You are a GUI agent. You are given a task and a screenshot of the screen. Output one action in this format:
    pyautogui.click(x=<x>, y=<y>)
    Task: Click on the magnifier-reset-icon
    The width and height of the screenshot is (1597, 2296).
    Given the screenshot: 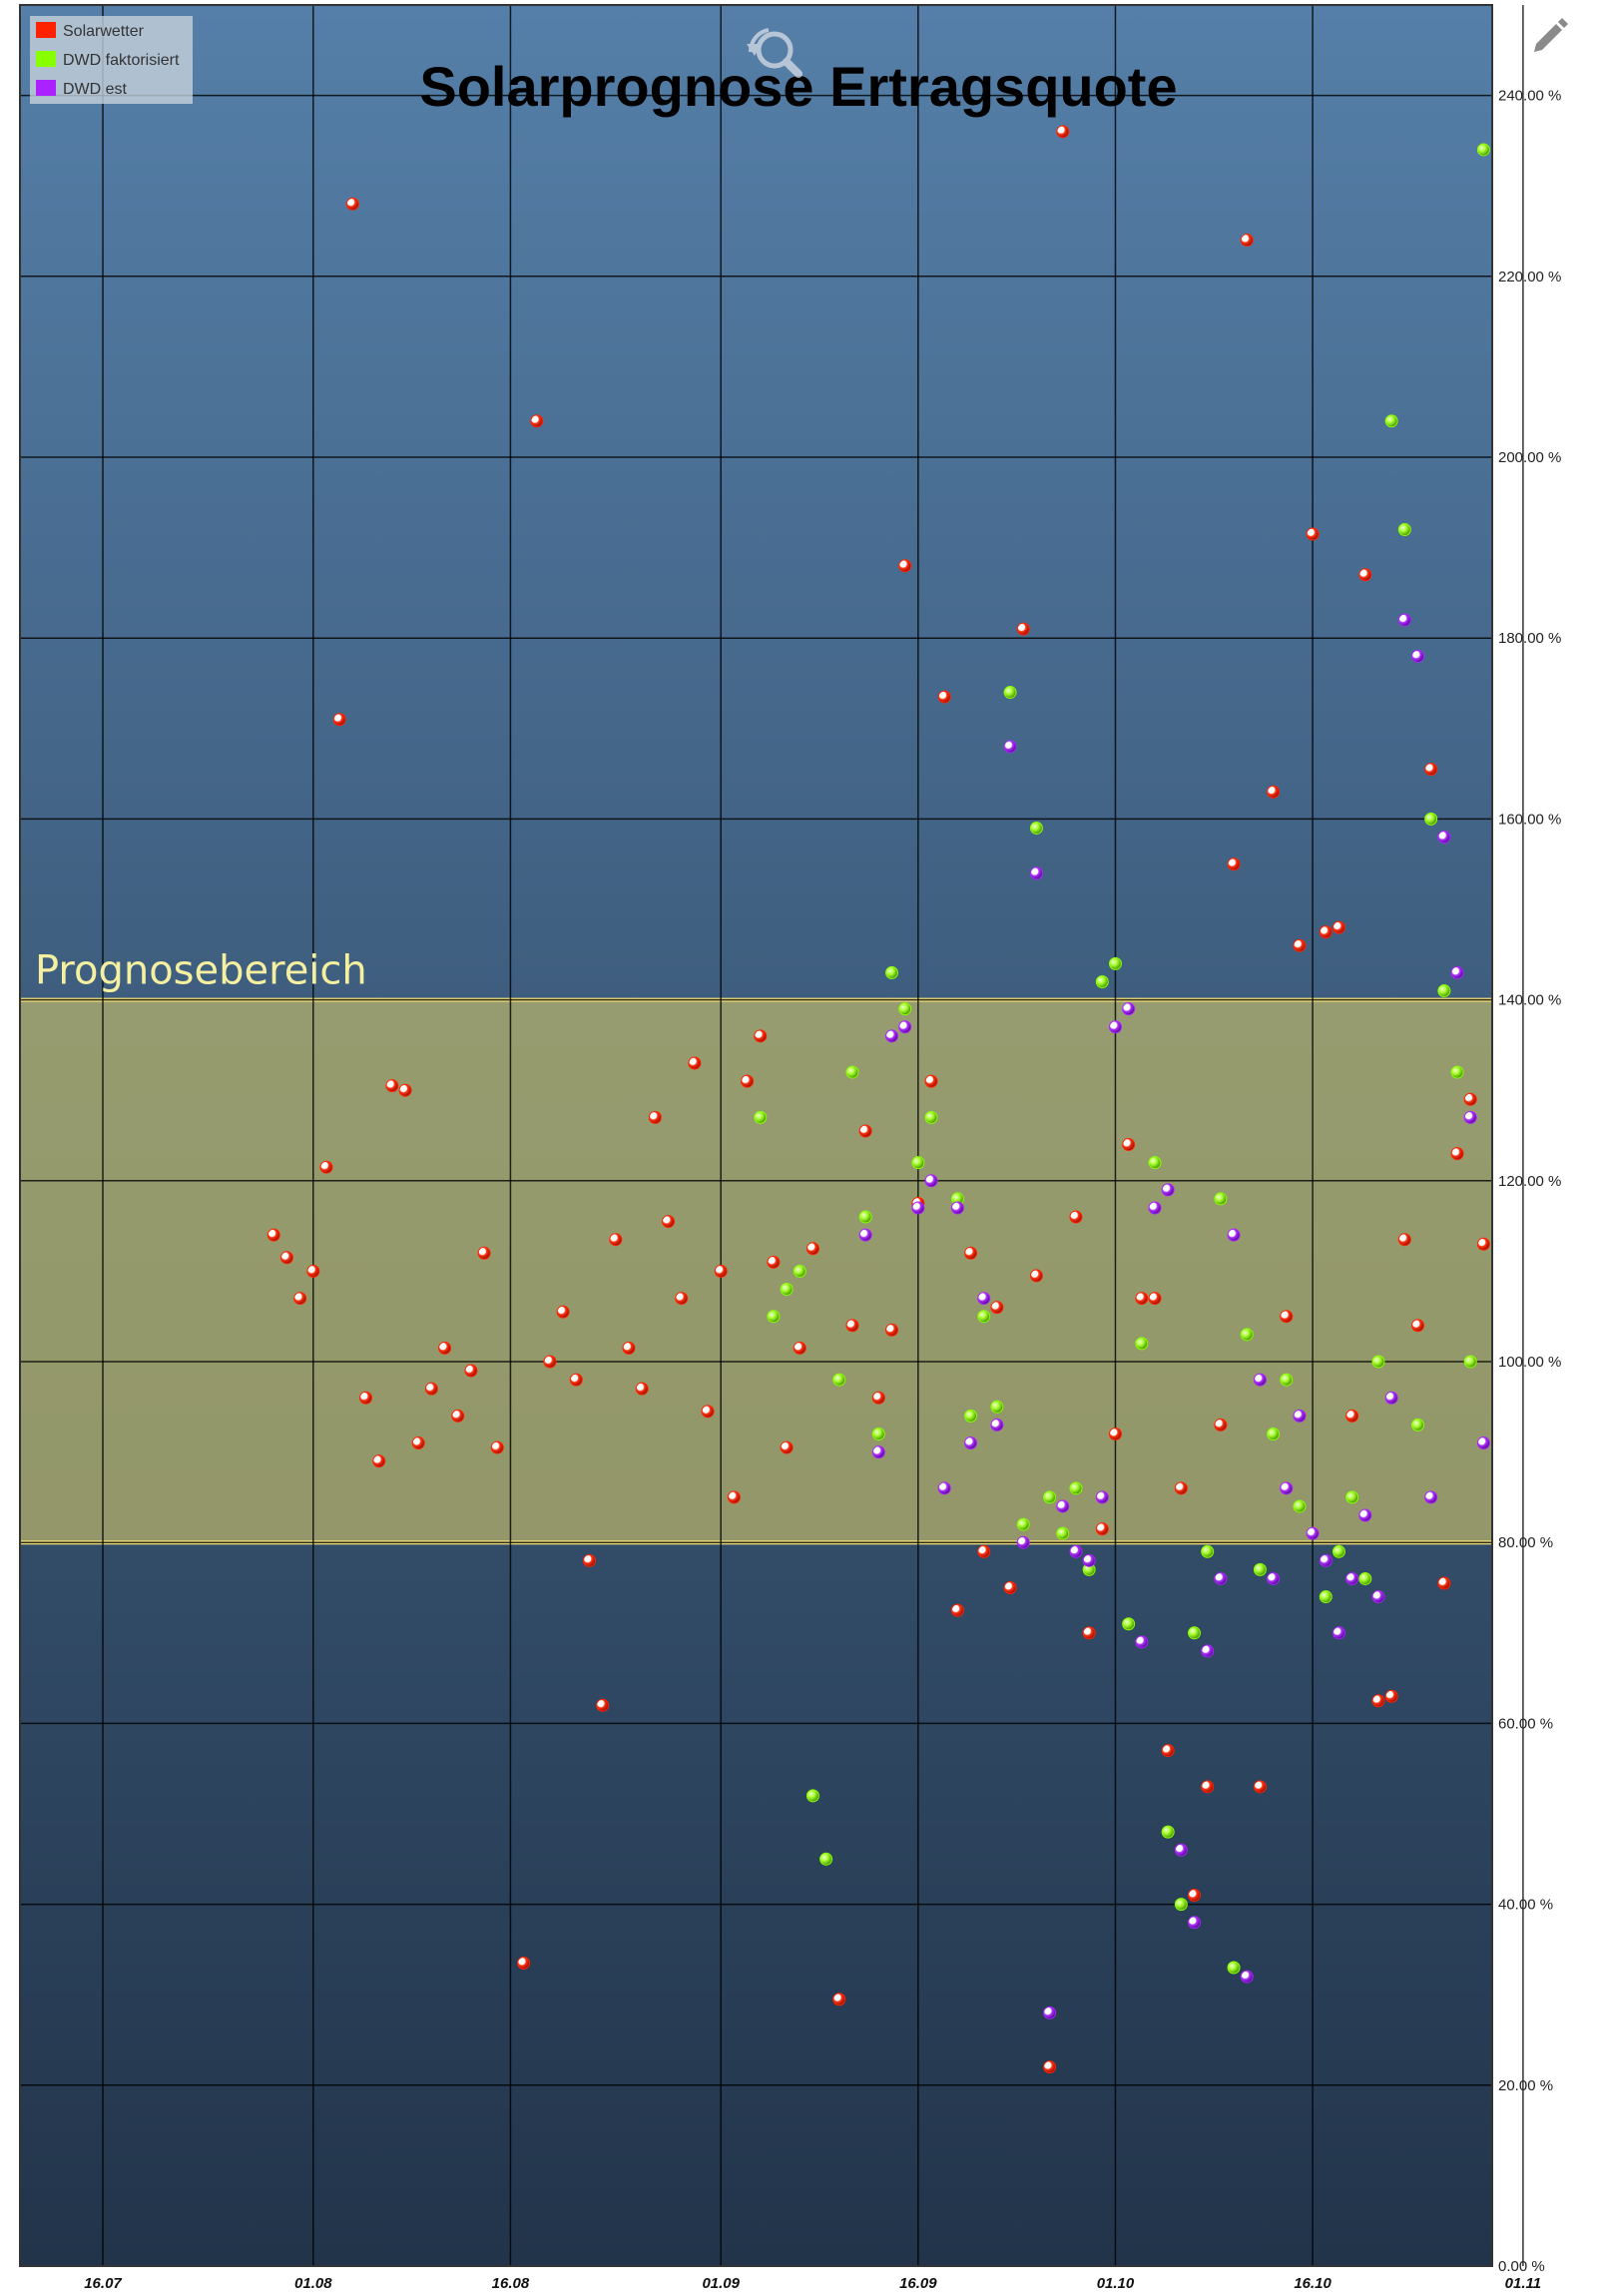 What is the action you would take?
    pyautogui.click(x=774, y=53)
    